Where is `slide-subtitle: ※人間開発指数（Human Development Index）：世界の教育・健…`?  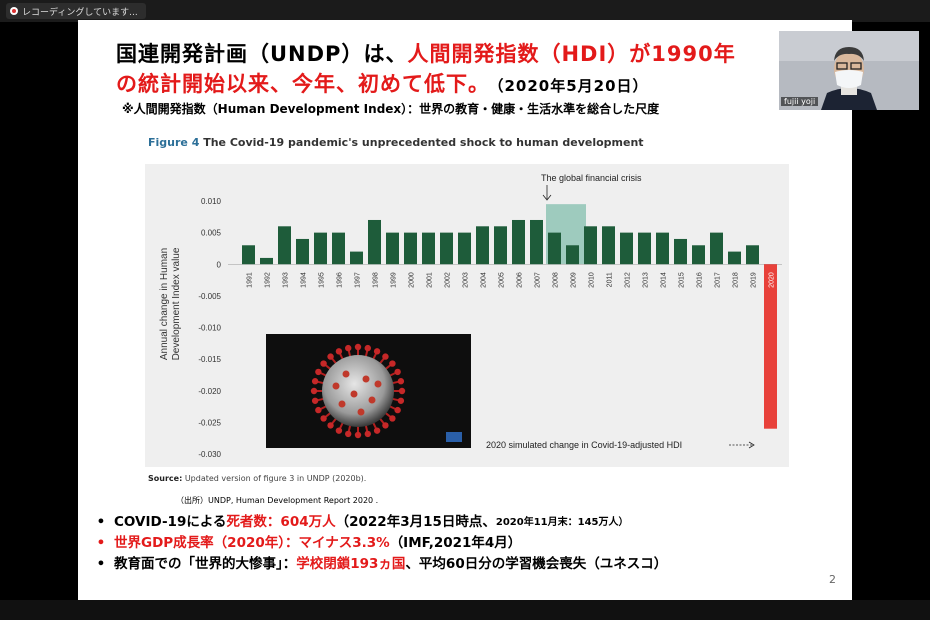
slide-subtitle: ※人間開発指数（Human Development Index）：世界の教育・健… is located at coordinates (391, 109).